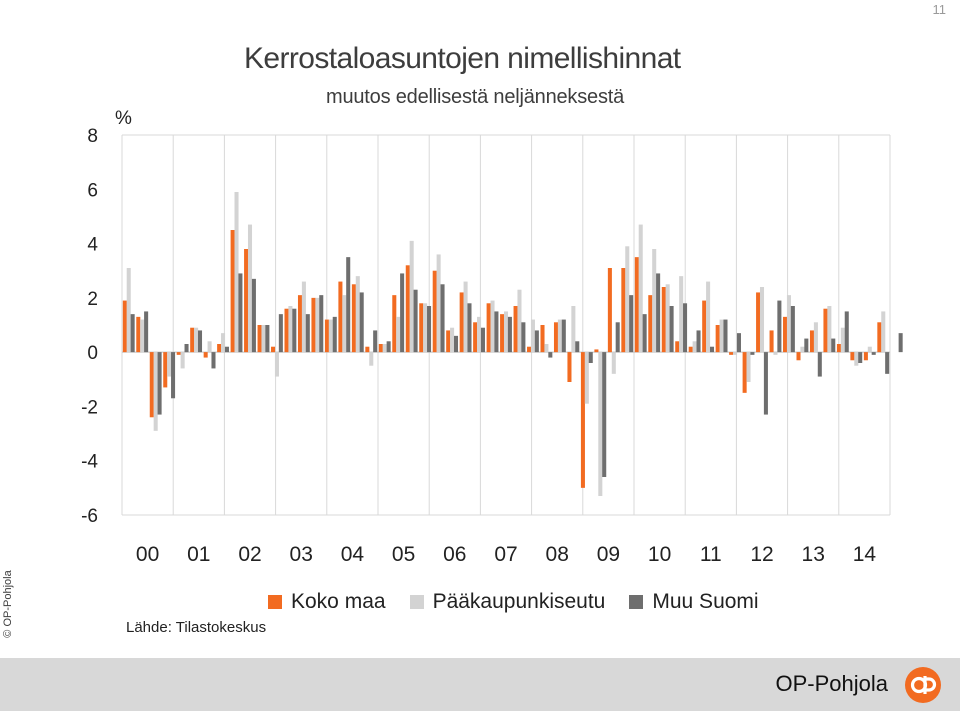 This screenshot has width=960, height=711. What do you see at coordinates (761, 554) in the screenshot?
I see `x-tick-label: 12` at bounding box center [761, 554].